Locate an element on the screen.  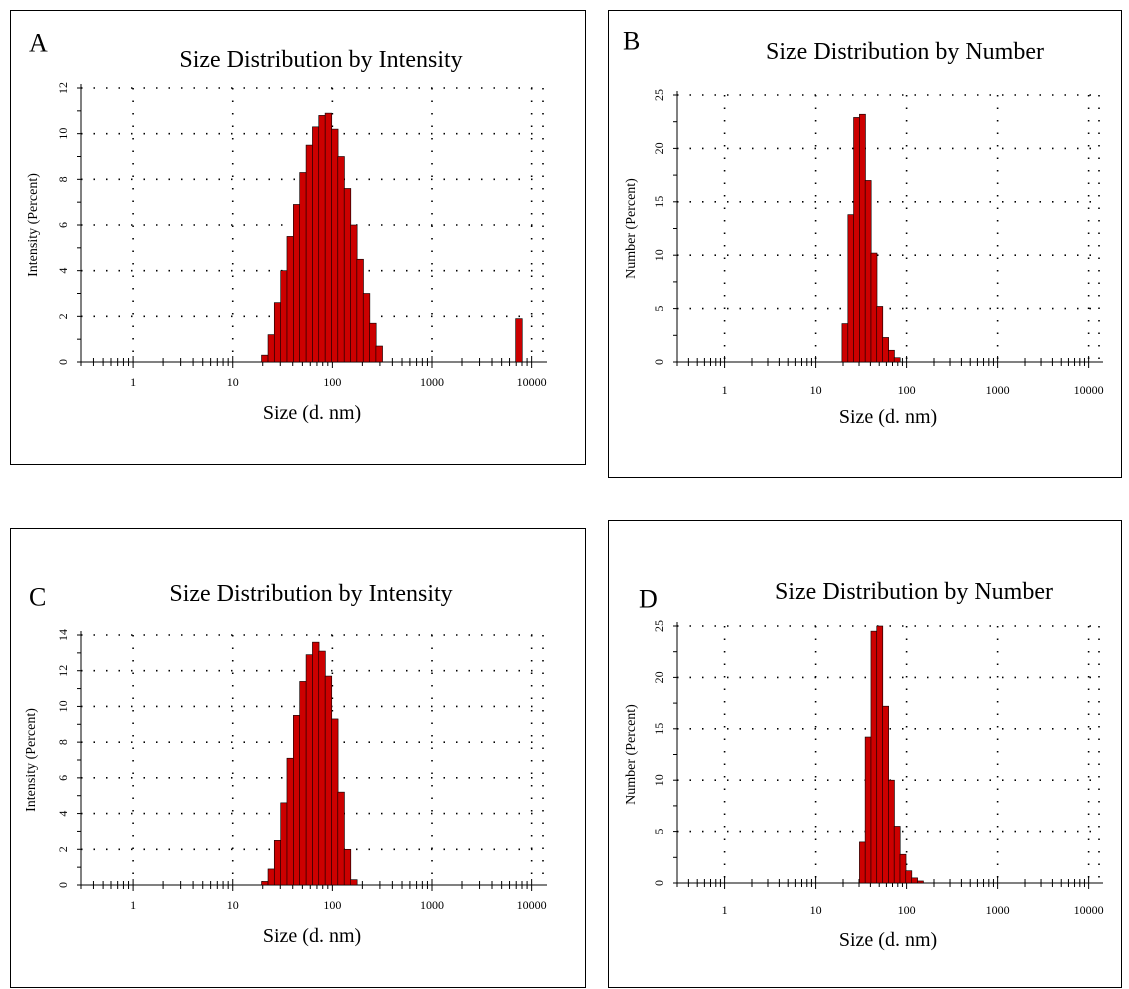
chart-b-x-tick-label: 1 is located at coordinates (725, 390).